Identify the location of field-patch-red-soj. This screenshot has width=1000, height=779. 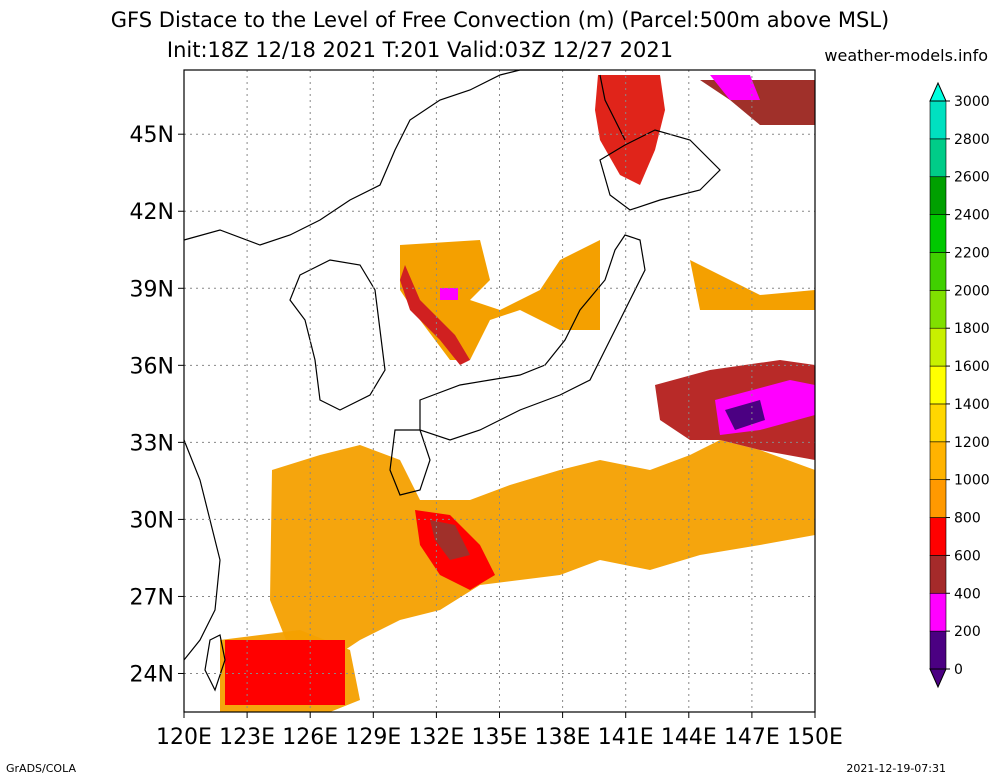
(435, 315).